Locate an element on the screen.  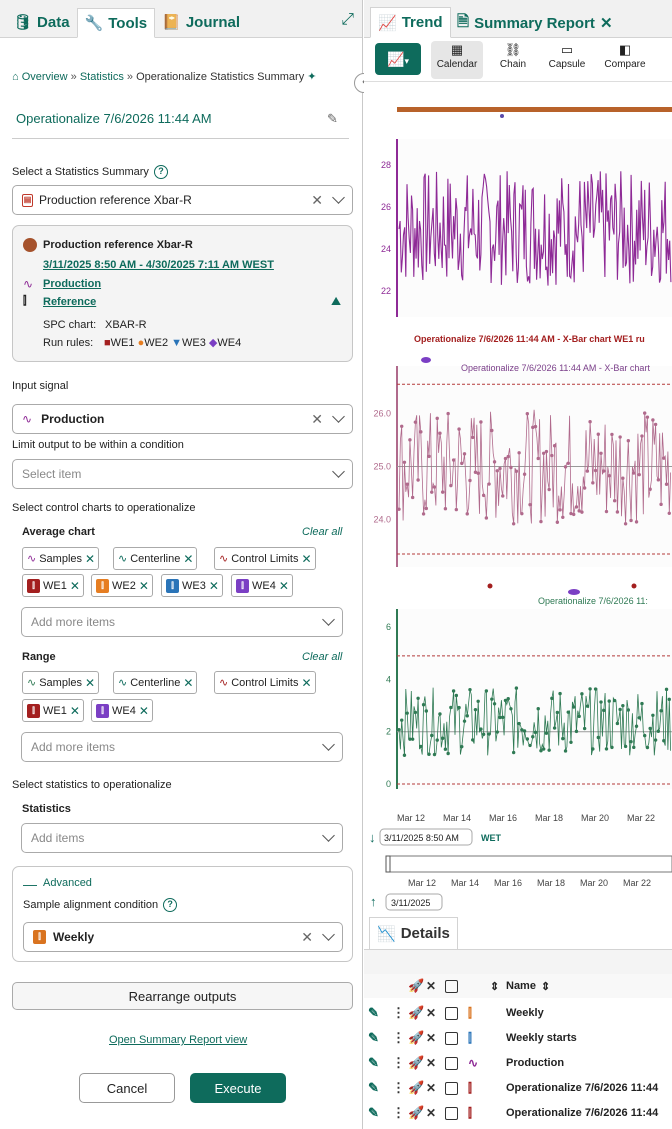
card-condition-link: Reference is located at coordinates (70, 302).